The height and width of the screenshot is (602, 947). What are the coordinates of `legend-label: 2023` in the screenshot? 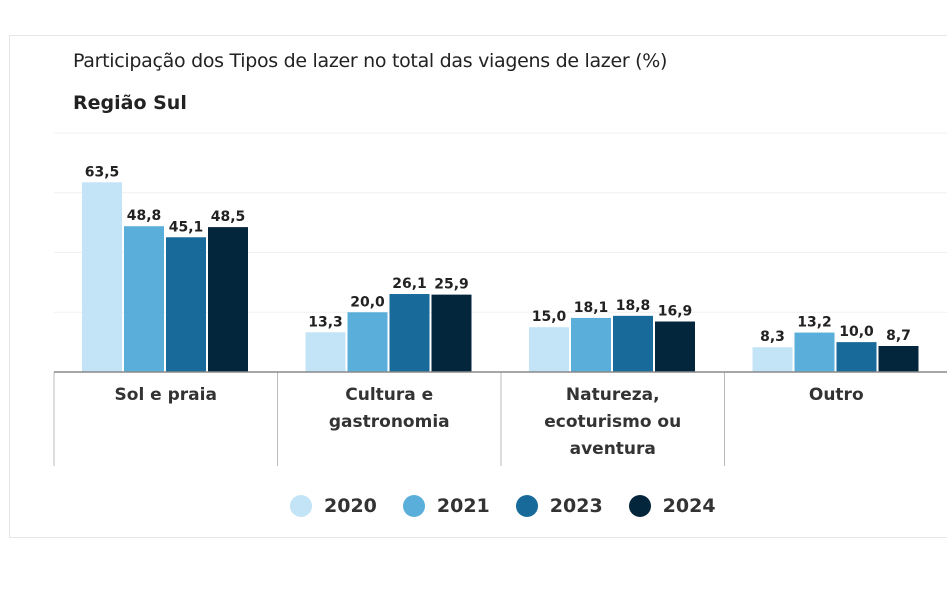 It's located at (576, 506).